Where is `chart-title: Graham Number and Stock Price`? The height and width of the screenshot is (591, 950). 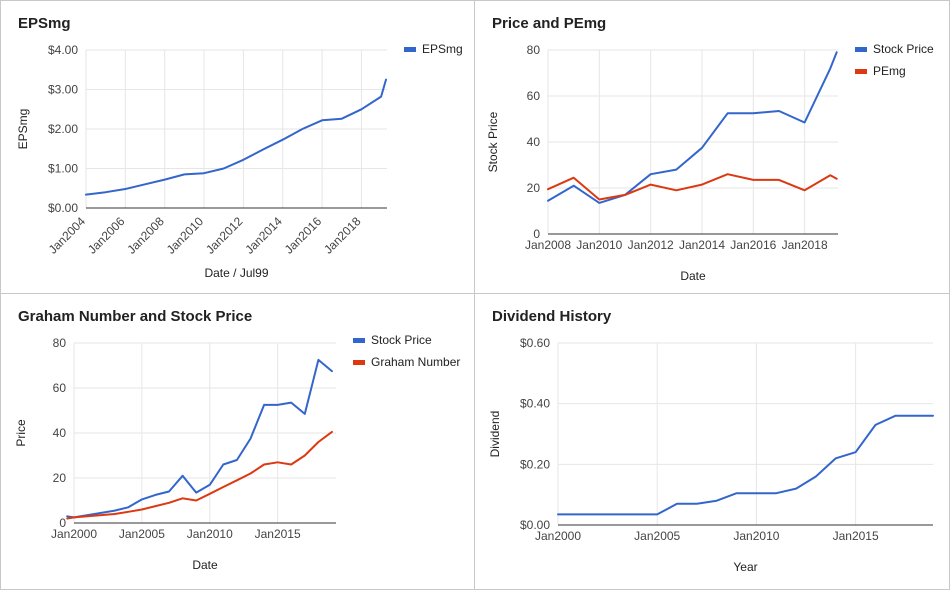 chart-title: Graham Number and Stock Price is located at coordinates (135, 316).